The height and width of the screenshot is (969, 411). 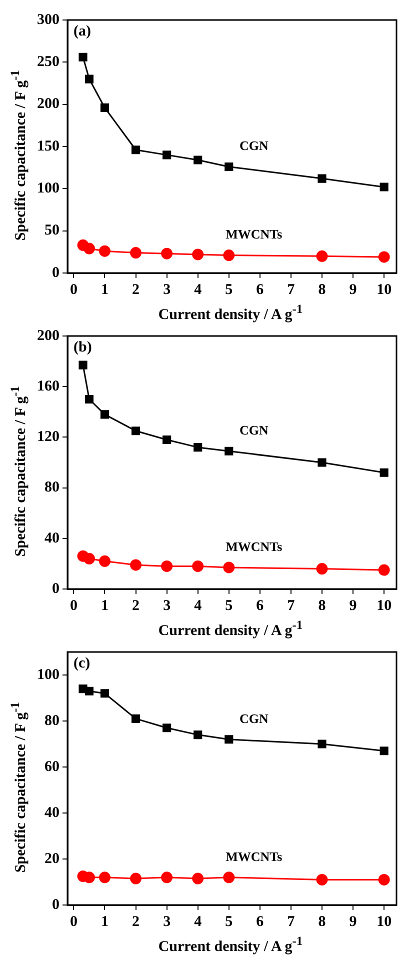 What do you see at coordinates (48, 386) in the screenshot?
I see `y-tick-label: 160` at bounding box center [48, 386].